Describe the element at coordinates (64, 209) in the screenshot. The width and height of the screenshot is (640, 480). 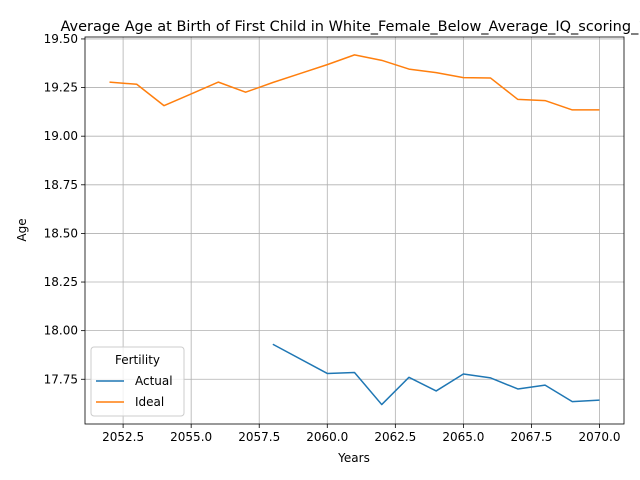
I see `y-axis-ticks: 17.75 18.00 18.25 18.50 18.75 19.00 19.25 19.50` at that location.